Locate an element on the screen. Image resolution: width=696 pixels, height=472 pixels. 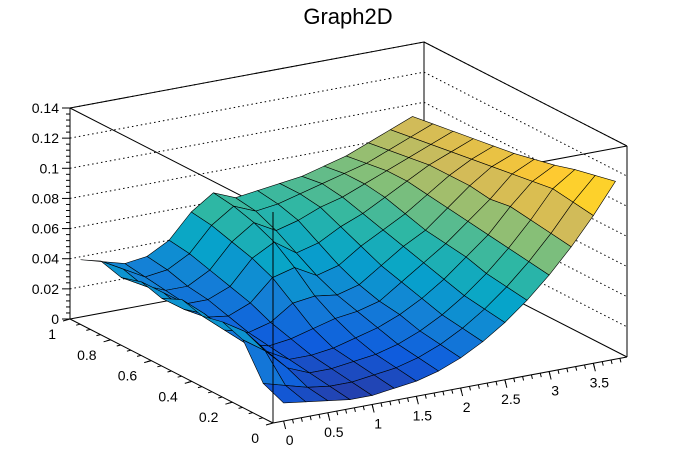
z-tick-label: 0.1 is located at coordinates (50, 168).